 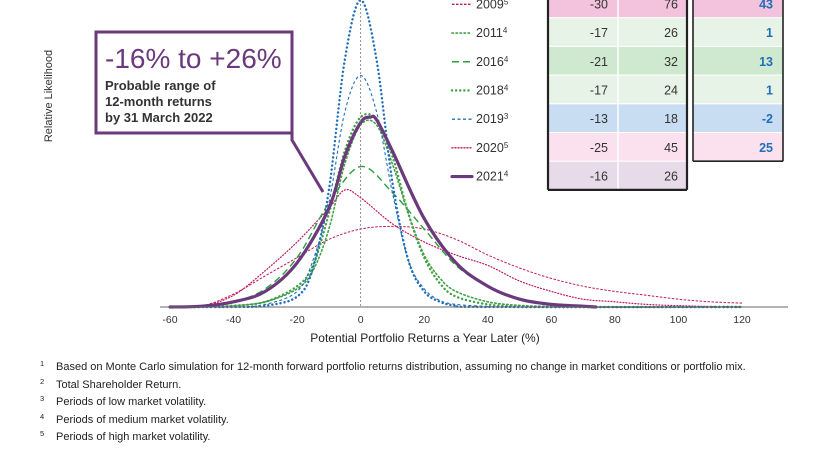 I want to click on x-axis: -60 -40 -20 0 20 40 60 80 100 120, so click(x=474, y=316).